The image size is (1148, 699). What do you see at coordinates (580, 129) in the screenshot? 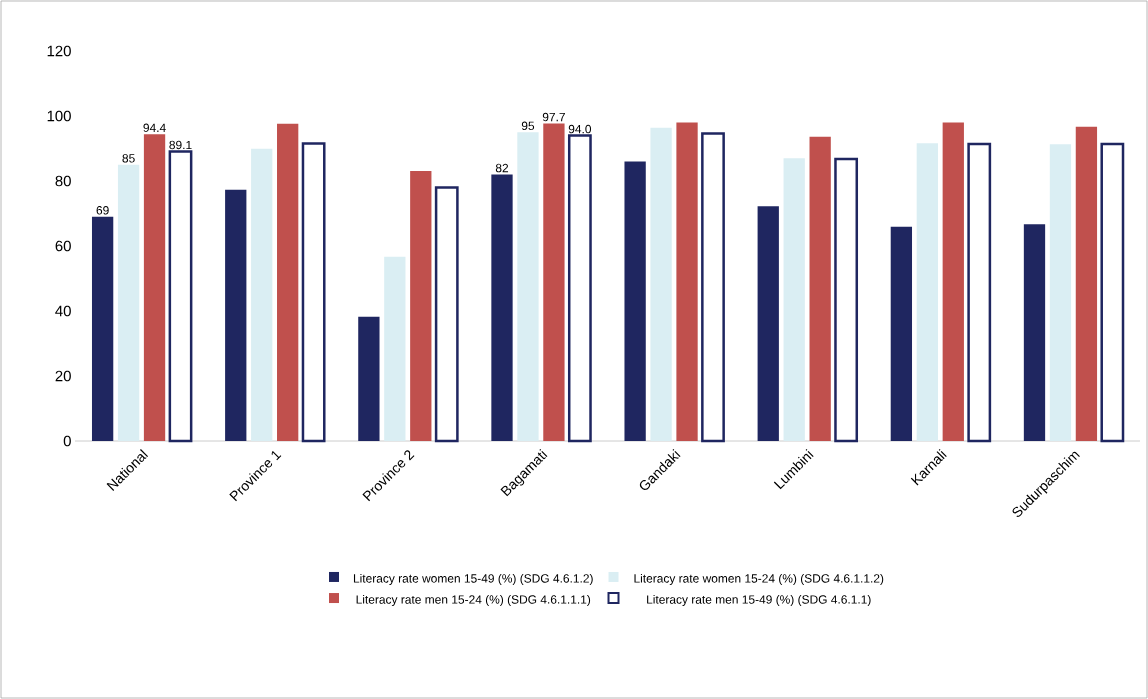
I see `data-label: 94.0` at bounding box center [580, 129].